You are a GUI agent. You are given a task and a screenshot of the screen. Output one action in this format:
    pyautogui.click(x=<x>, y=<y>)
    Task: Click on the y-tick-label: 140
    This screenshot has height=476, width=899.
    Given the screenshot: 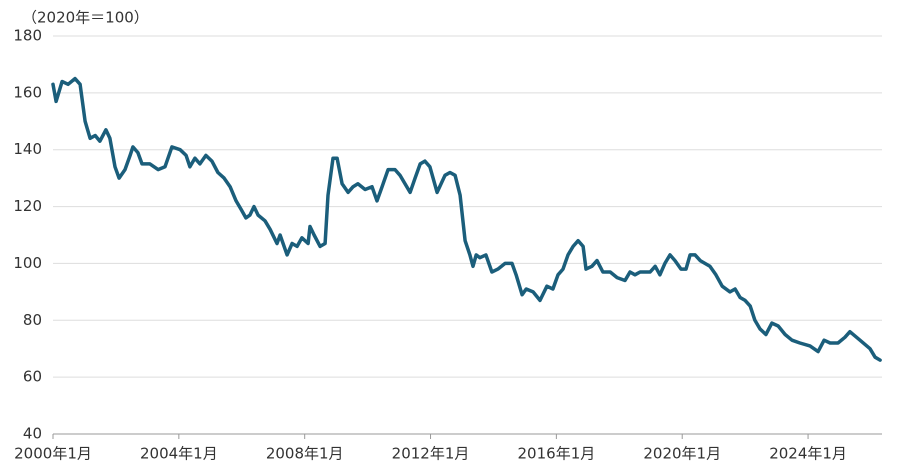 What is the action you would take?
    pyautogui.click(x=27, y=149)
    